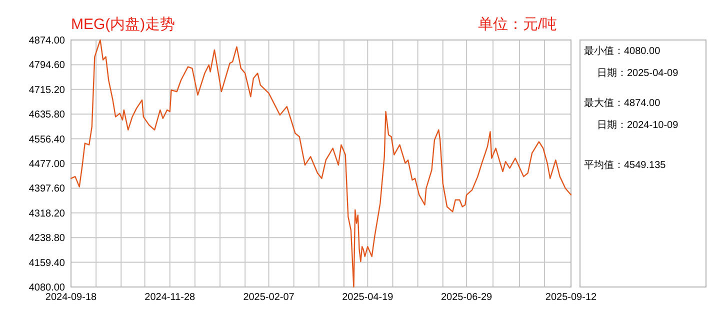 The width and height of the screenshot is (720, 330). Describe the element at coordinates (47, 90) in the screenshot. I see `y-tick-label: 4715.20` at that location.